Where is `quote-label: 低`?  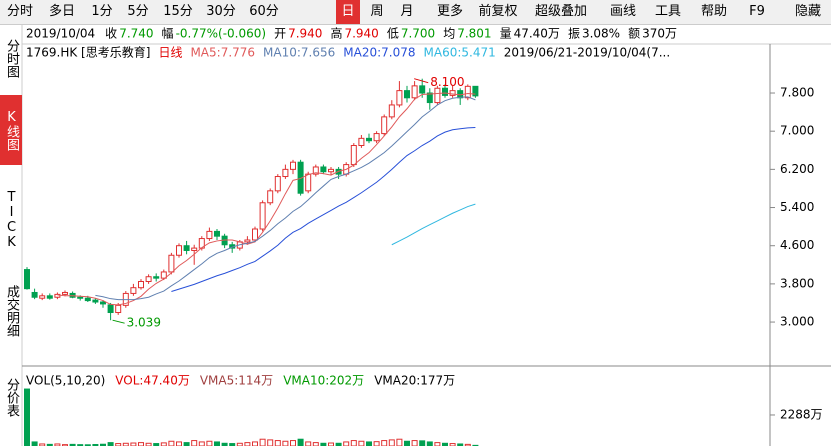 quote-label: 低 is located at coordinates (393, 34).